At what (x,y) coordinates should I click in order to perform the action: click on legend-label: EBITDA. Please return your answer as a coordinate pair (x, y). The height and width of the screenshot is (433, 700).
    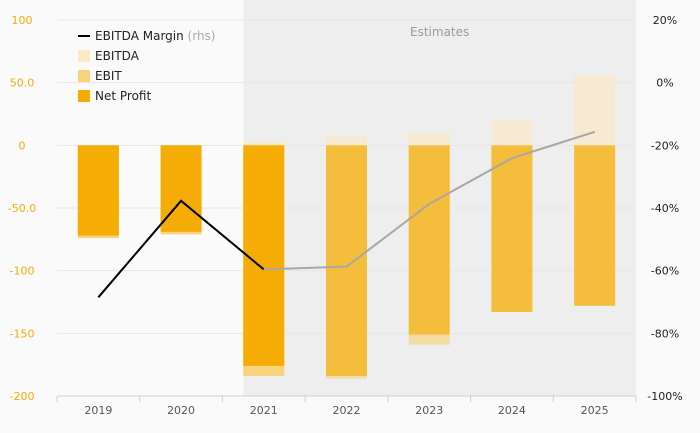
    Looking at the image, I should click on (117, 56).